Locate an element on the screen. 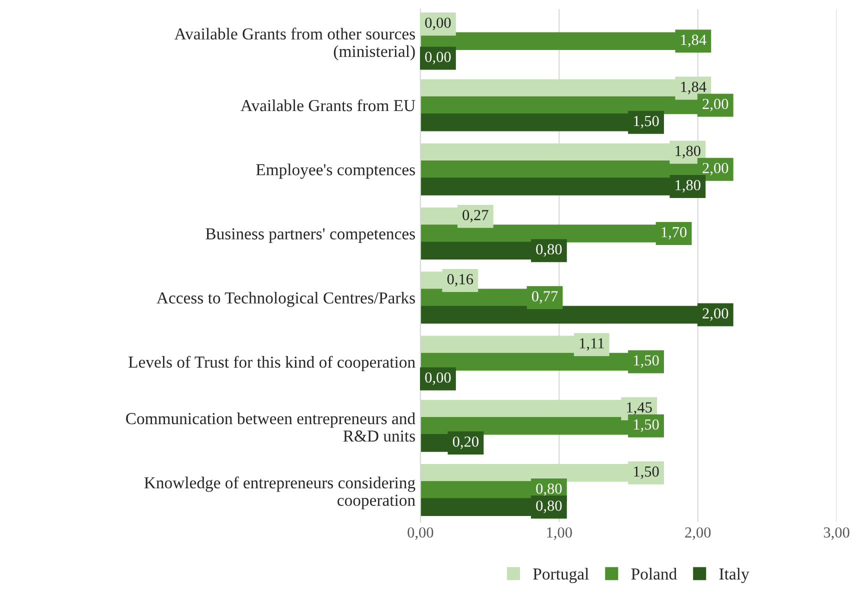  x-tick-label: 3,00 is located at coordinates (837, 533).